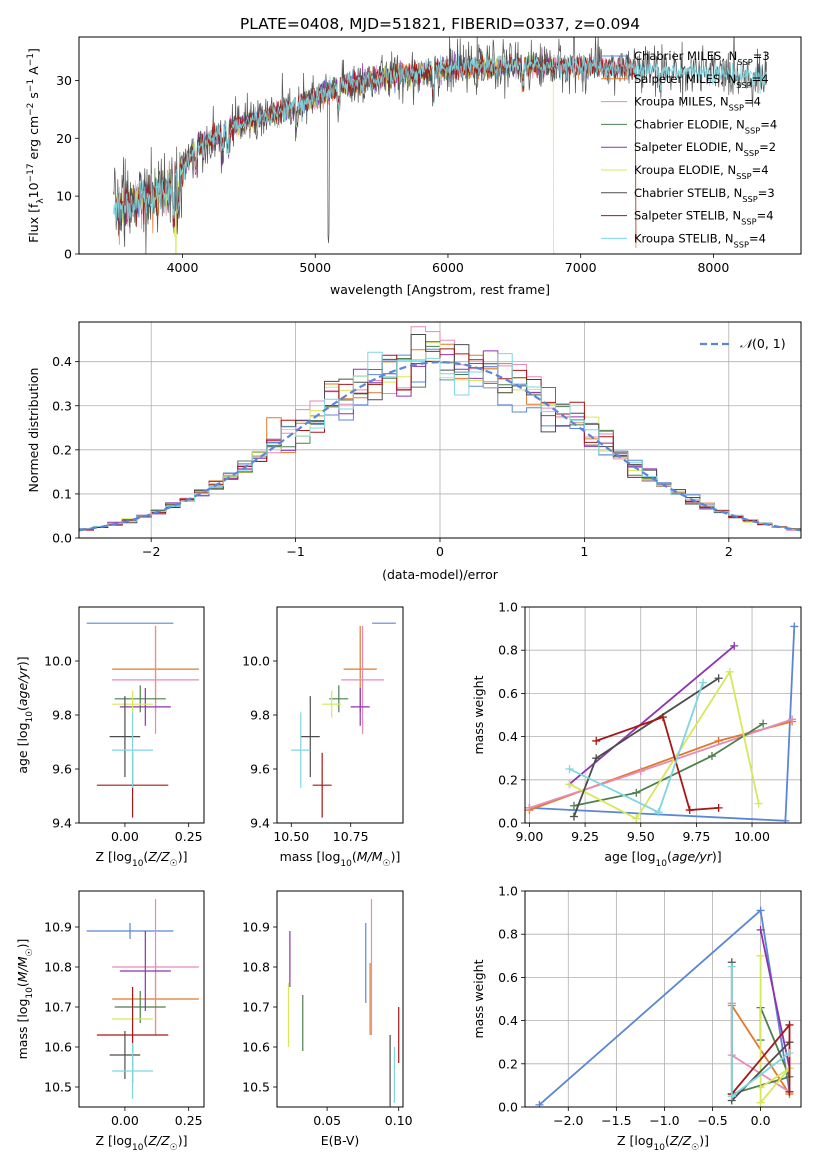  I want to click on hist-xtick-label: −1, so click(295, 551).